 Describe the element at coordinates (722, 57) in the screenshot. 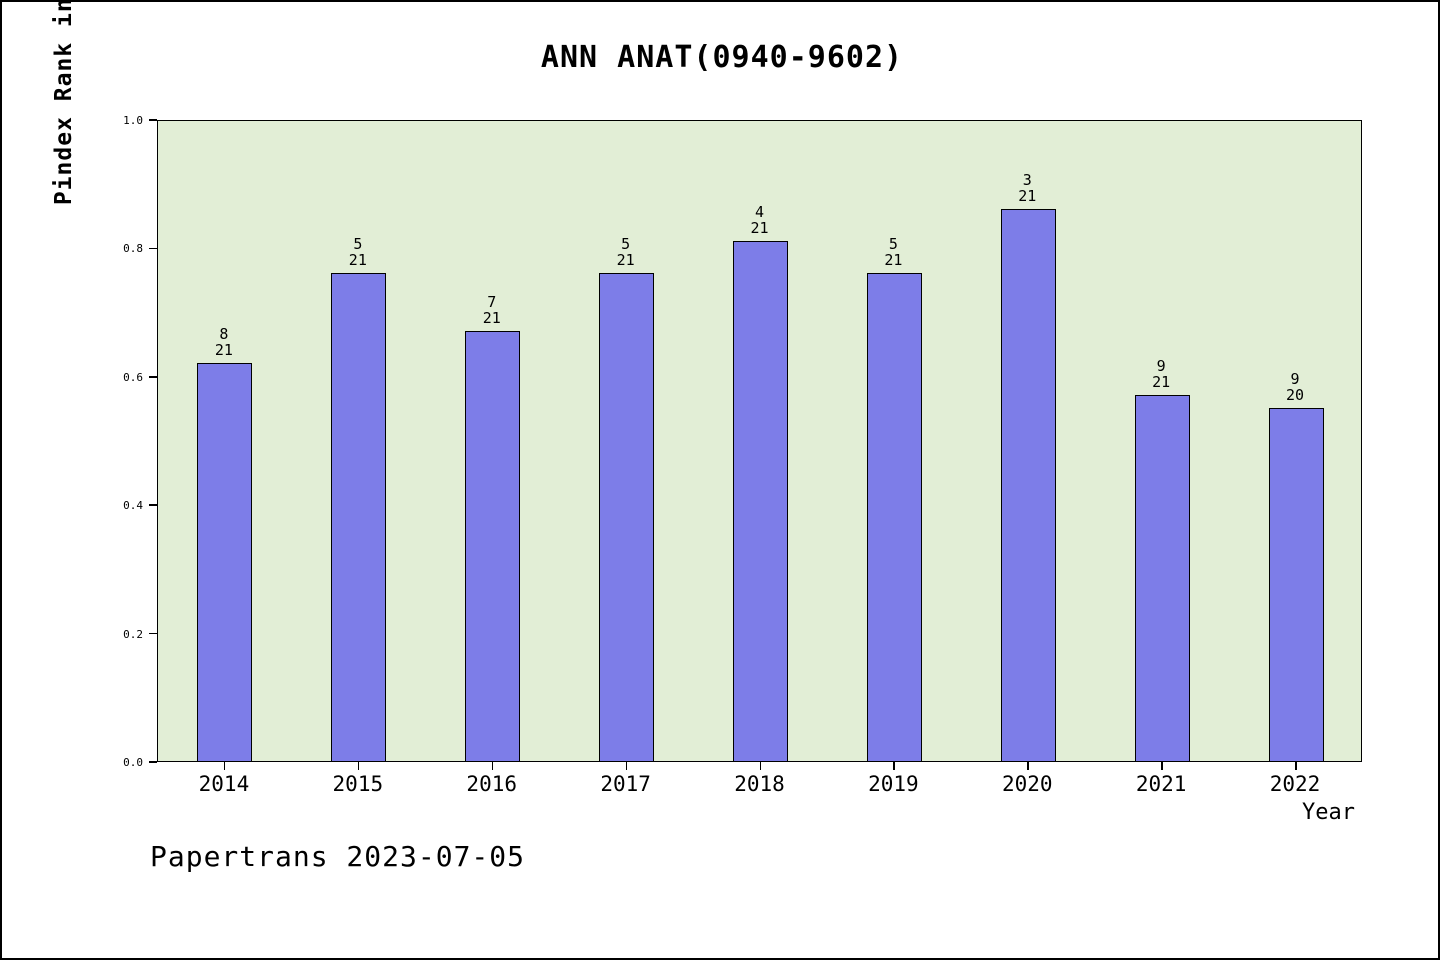

I see `chart-title: ANN ANAT(0940-9602)` at that location.